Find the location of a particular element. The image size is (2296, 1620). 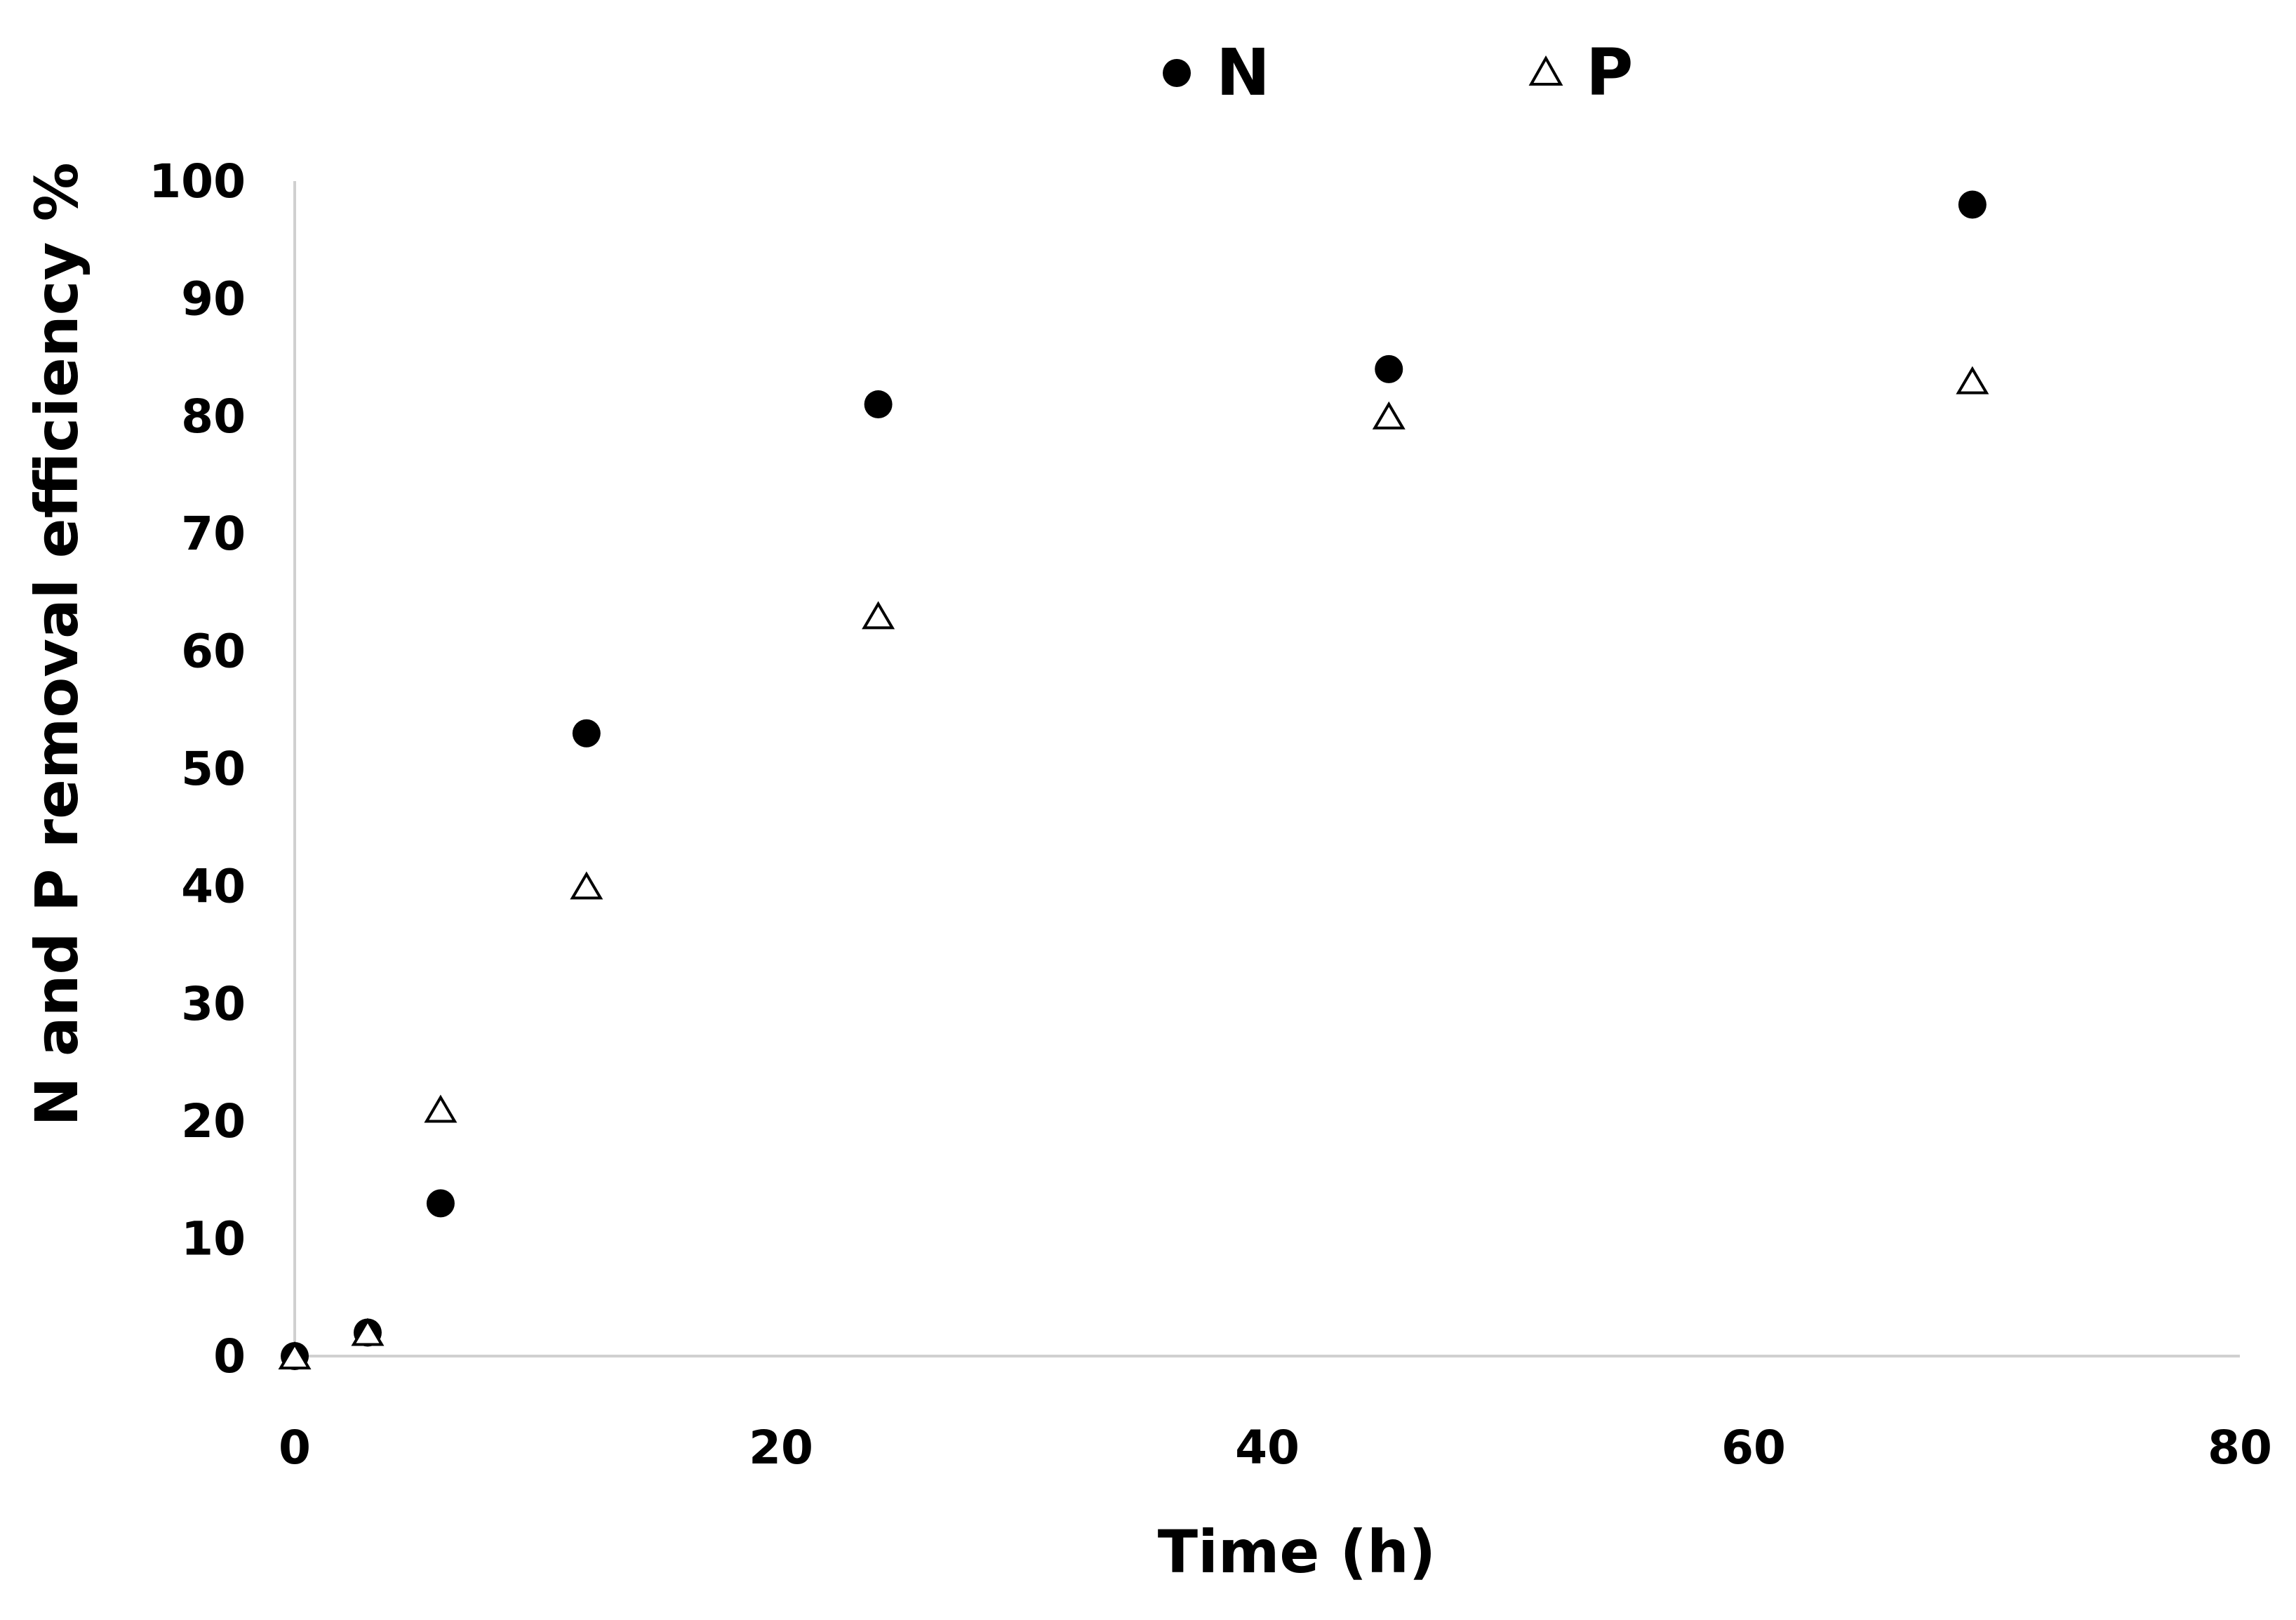

legend-label-p: P is located at coordinates (1609, 72).